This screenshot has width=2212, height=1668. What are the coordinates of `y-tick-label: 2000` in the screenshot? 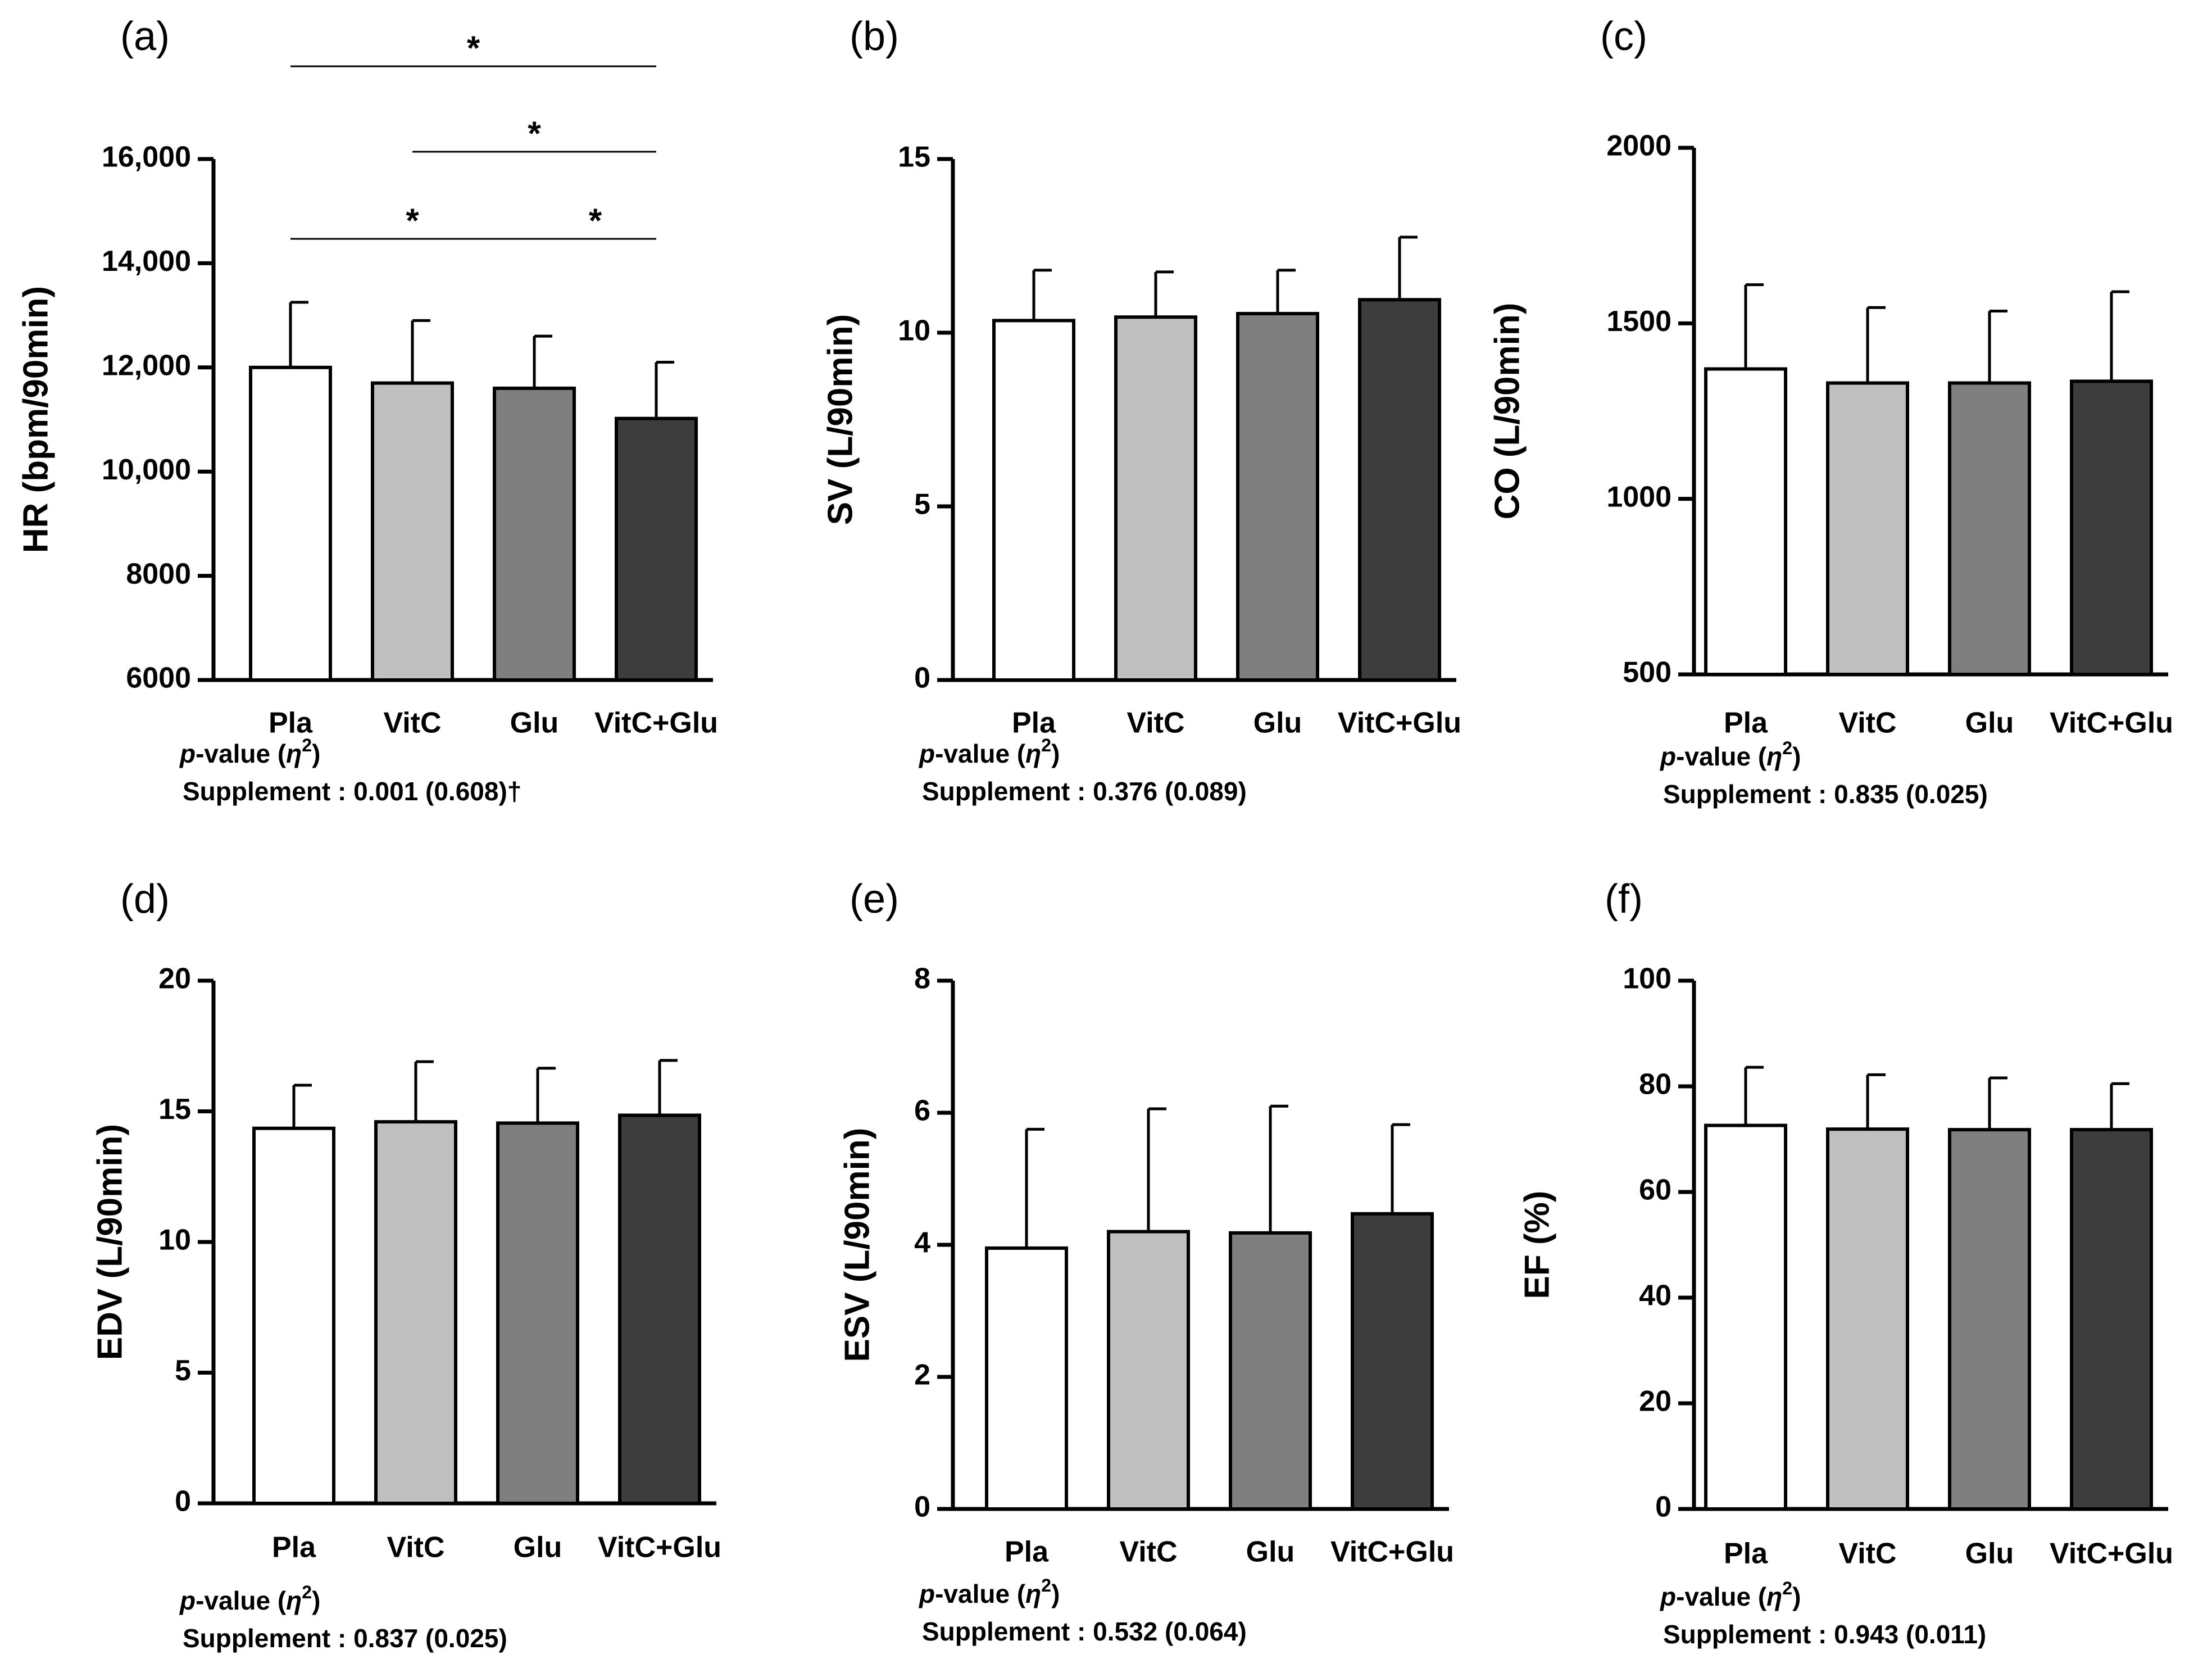 It's located at (1639, 146).